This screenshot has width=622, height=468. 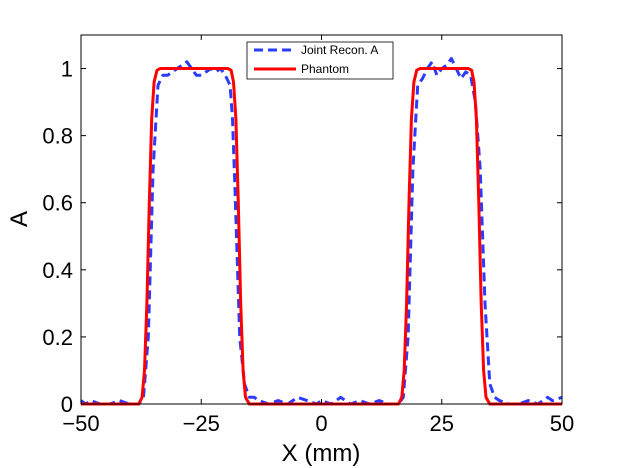 I want to click on y-axis-label: A, so click(x=19, y=219).